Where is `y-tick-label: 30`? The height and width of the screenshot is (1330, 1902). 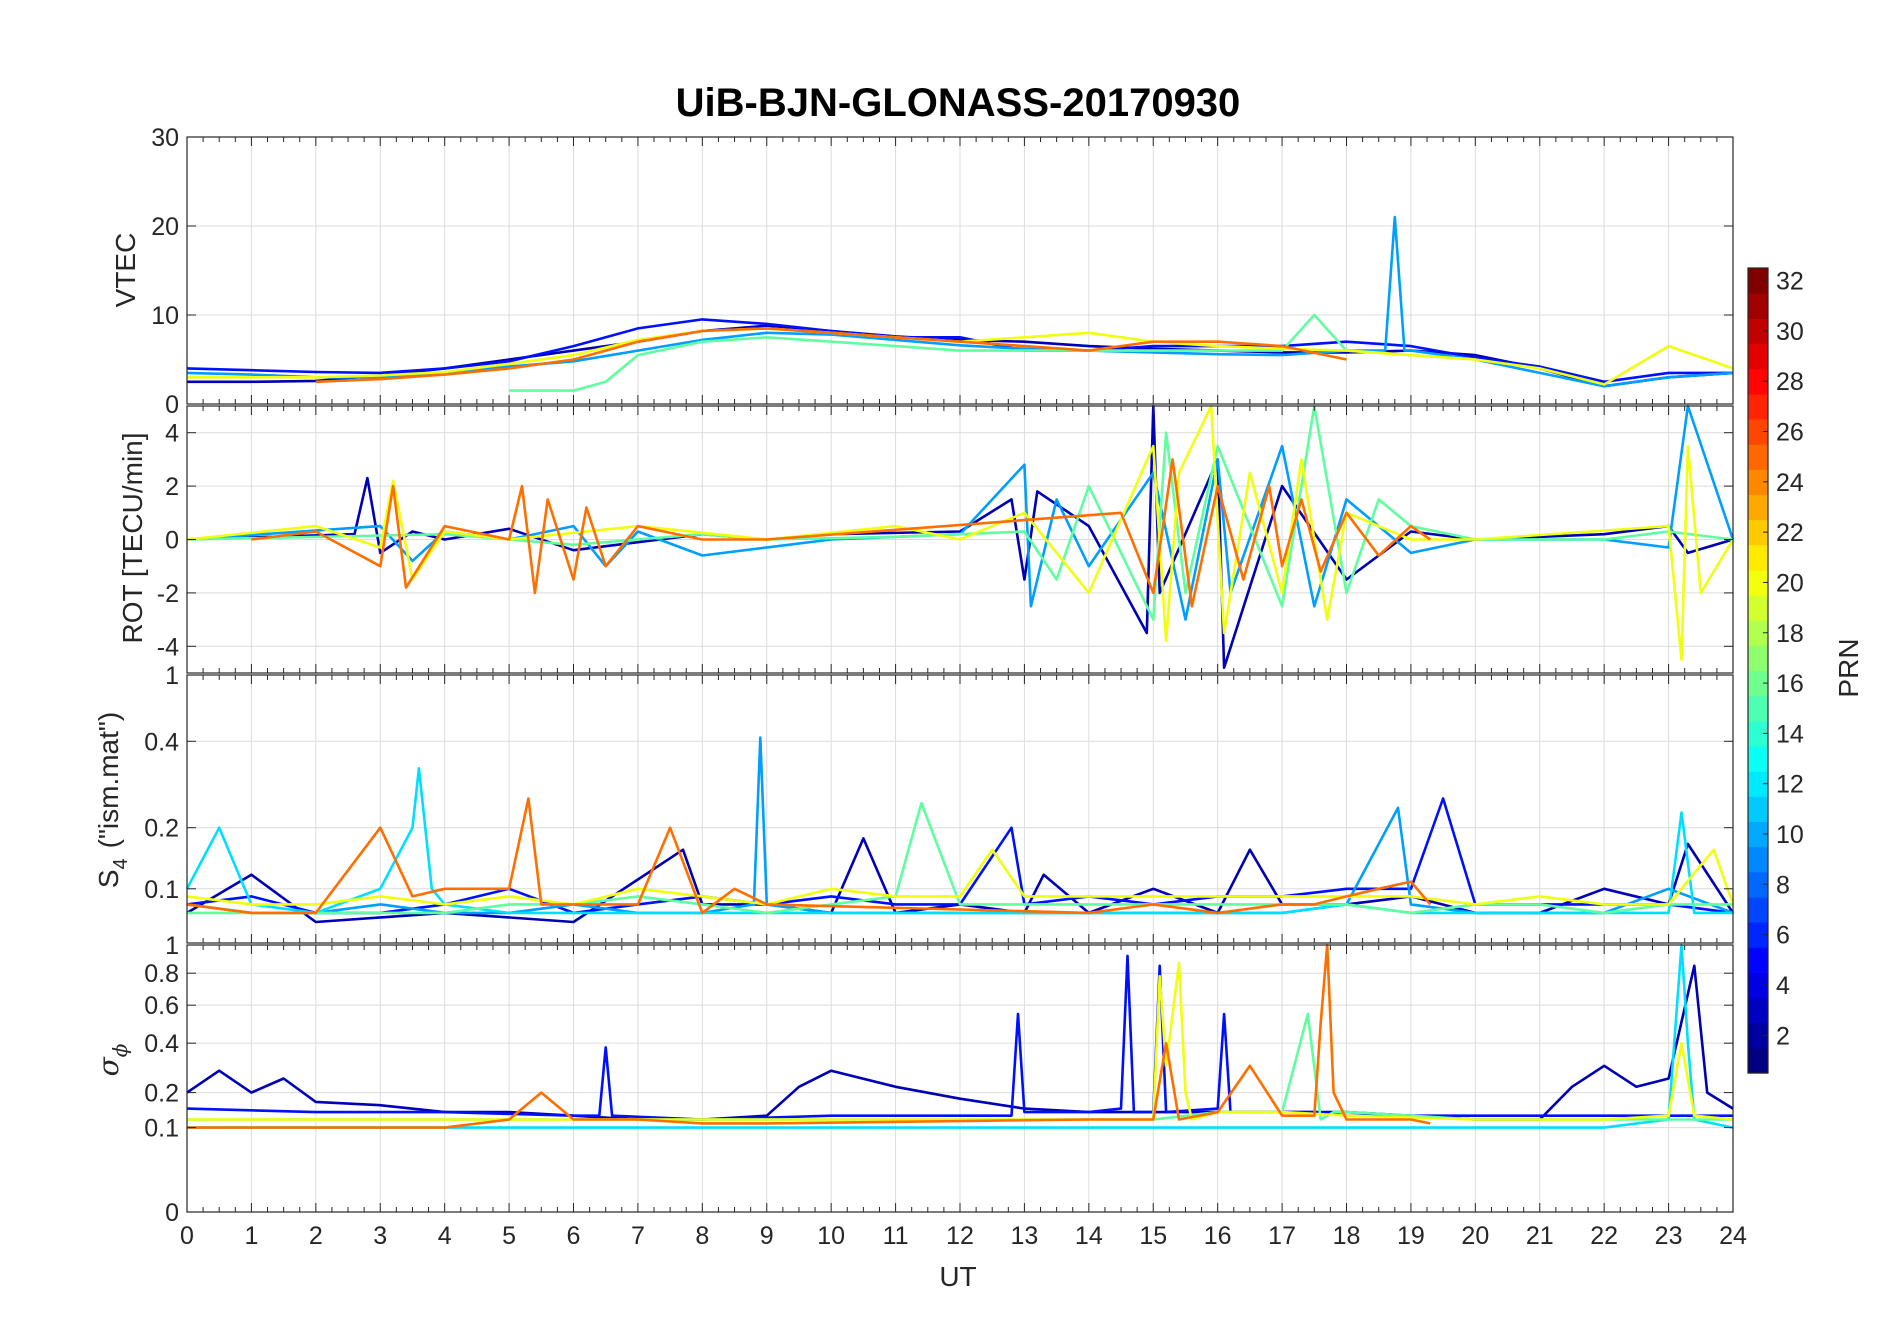
y-tick-label: 30 is located at coordinates (165, 138).